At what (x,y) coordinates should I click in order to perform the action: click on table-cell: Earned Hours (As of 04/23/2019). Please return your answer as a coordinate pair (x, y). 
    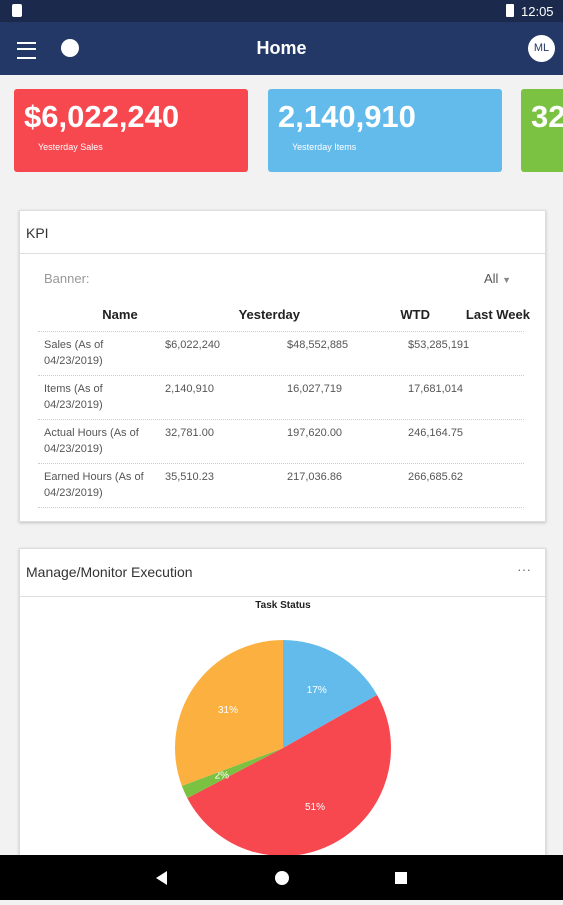
    Looking at the image, I should click on (94, 485).